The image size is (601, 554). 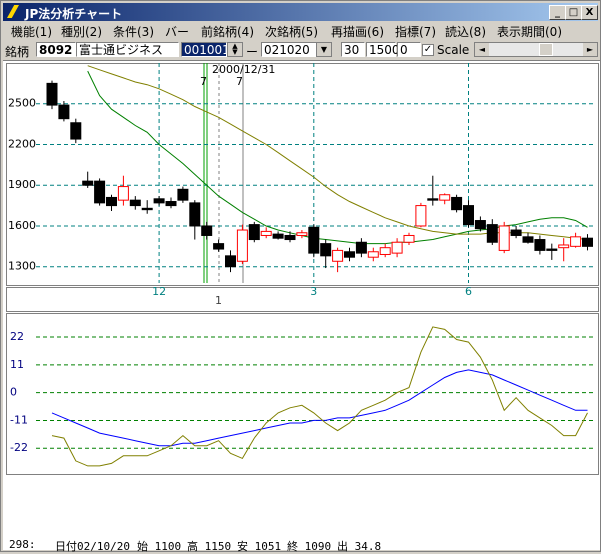 I want to click on maximize-button: □, so click(x=573, y=12).